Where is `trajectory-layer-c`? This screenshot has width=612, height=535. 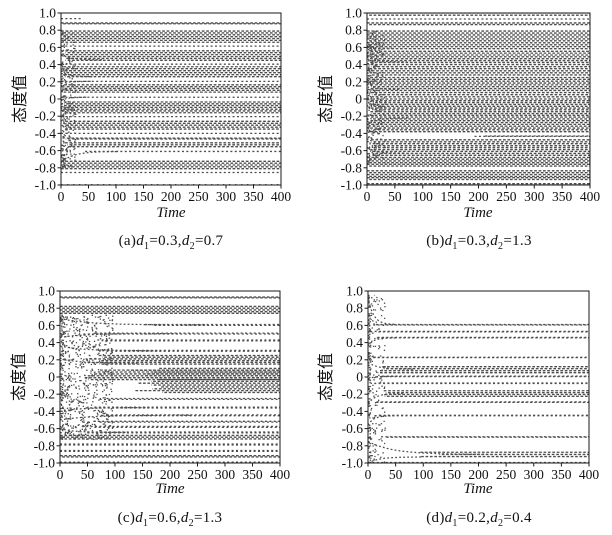
trajectory-layer-c is located at coordinates (170, 377).